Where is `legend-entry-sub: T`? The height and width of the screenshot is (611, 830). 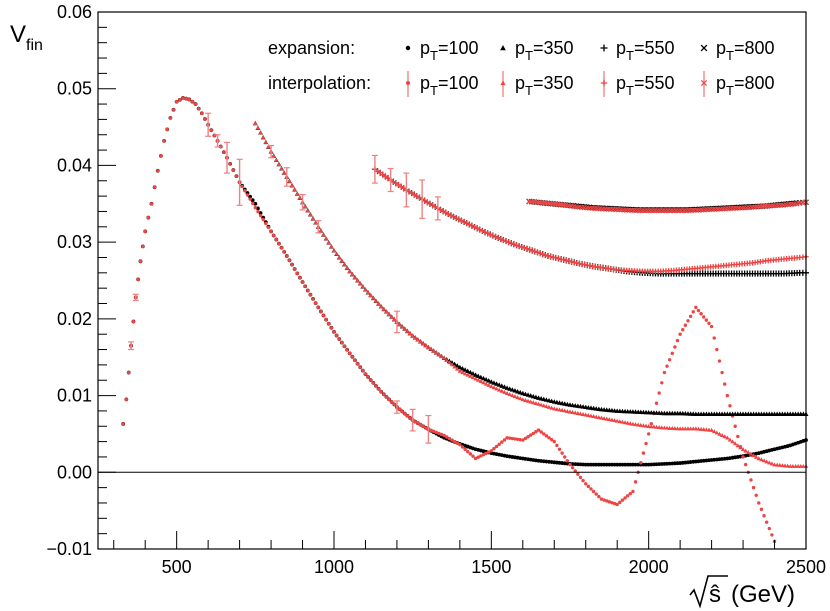 legend-entry-sub: T is located at coordinates (434, 90).